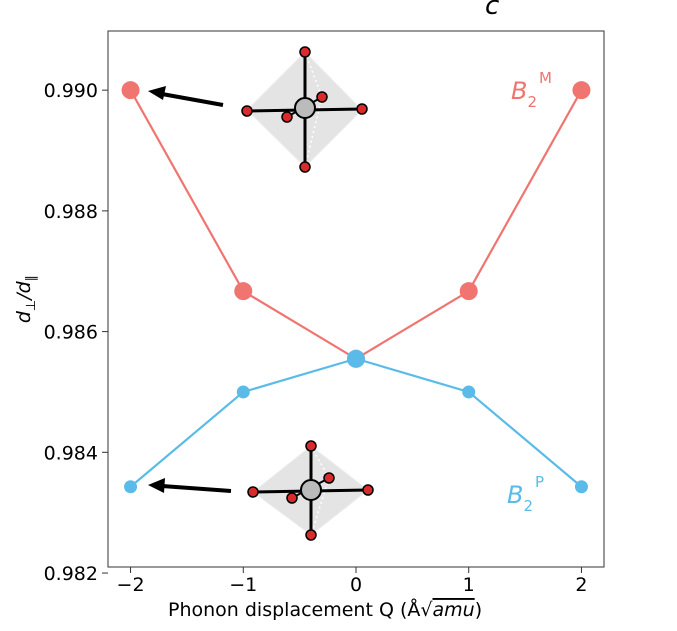  Describe the element at coordinates (131, 585) in the screenshot. I see `x-tick-label: −2` at that location.